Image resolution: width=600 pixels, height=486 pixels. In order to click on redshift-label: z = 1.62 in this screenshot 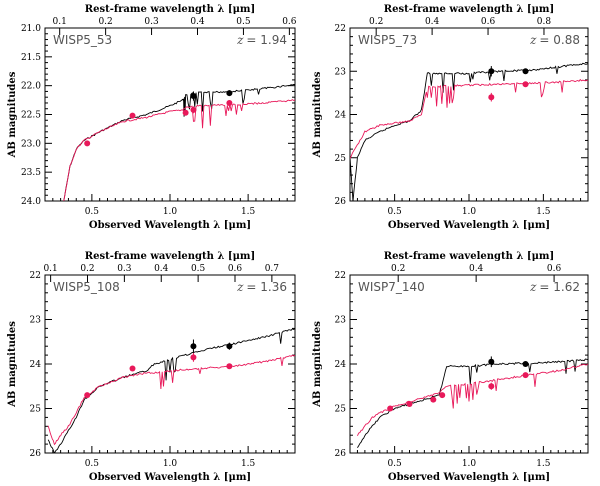, I will do `click(554, 287)`.